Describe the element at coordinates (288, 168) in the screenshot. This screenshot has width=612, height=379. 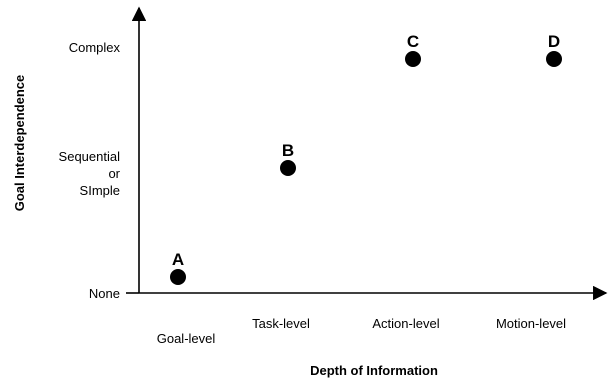
I see `point-b` at that location.